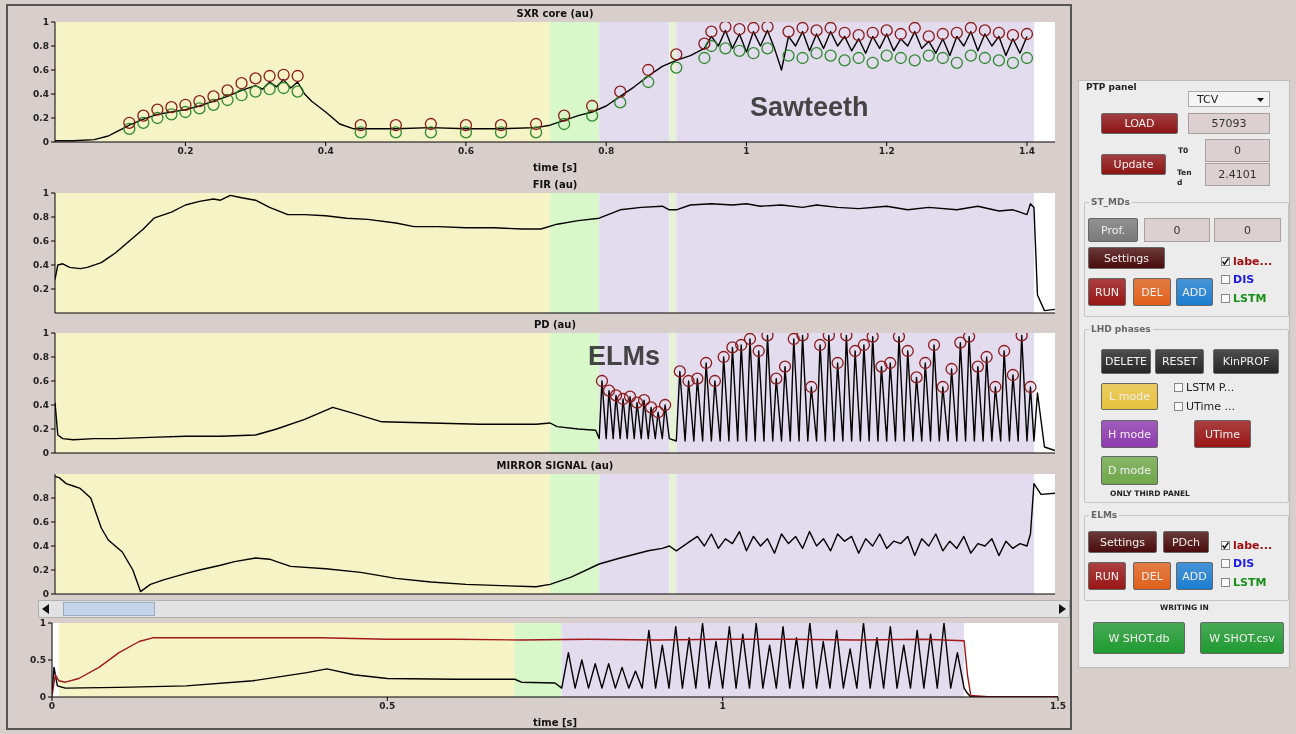 The width and height of the screenshot is (1296, 734). Describe the element at coordinates (465, 151) in the screenshot. I see `x-tick-label: 0.6` at that location.